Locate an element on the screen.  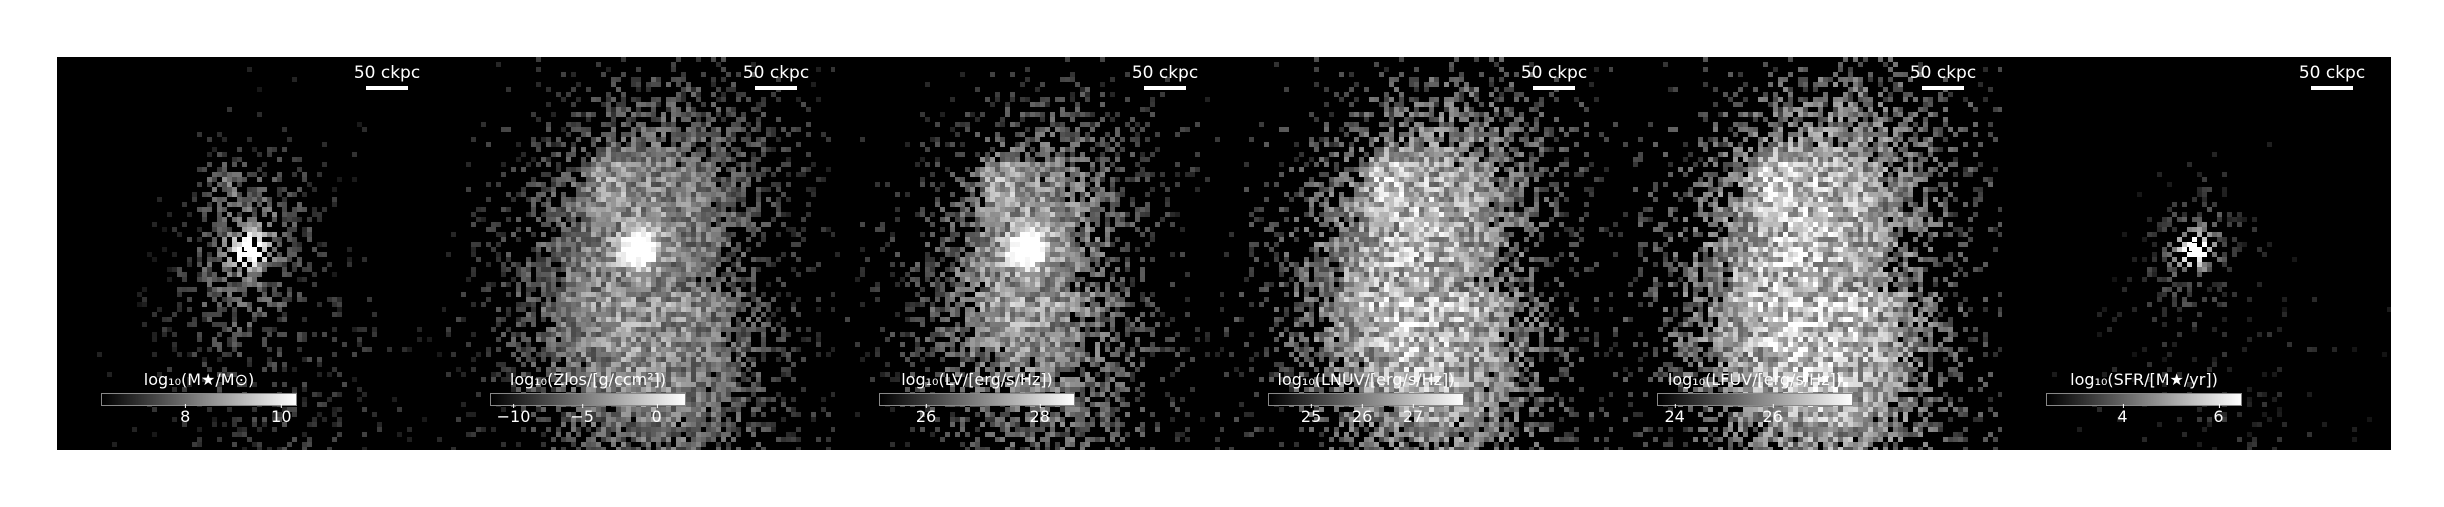
colorbar-tick-label: 25 is located at coordinates (1311, 415).